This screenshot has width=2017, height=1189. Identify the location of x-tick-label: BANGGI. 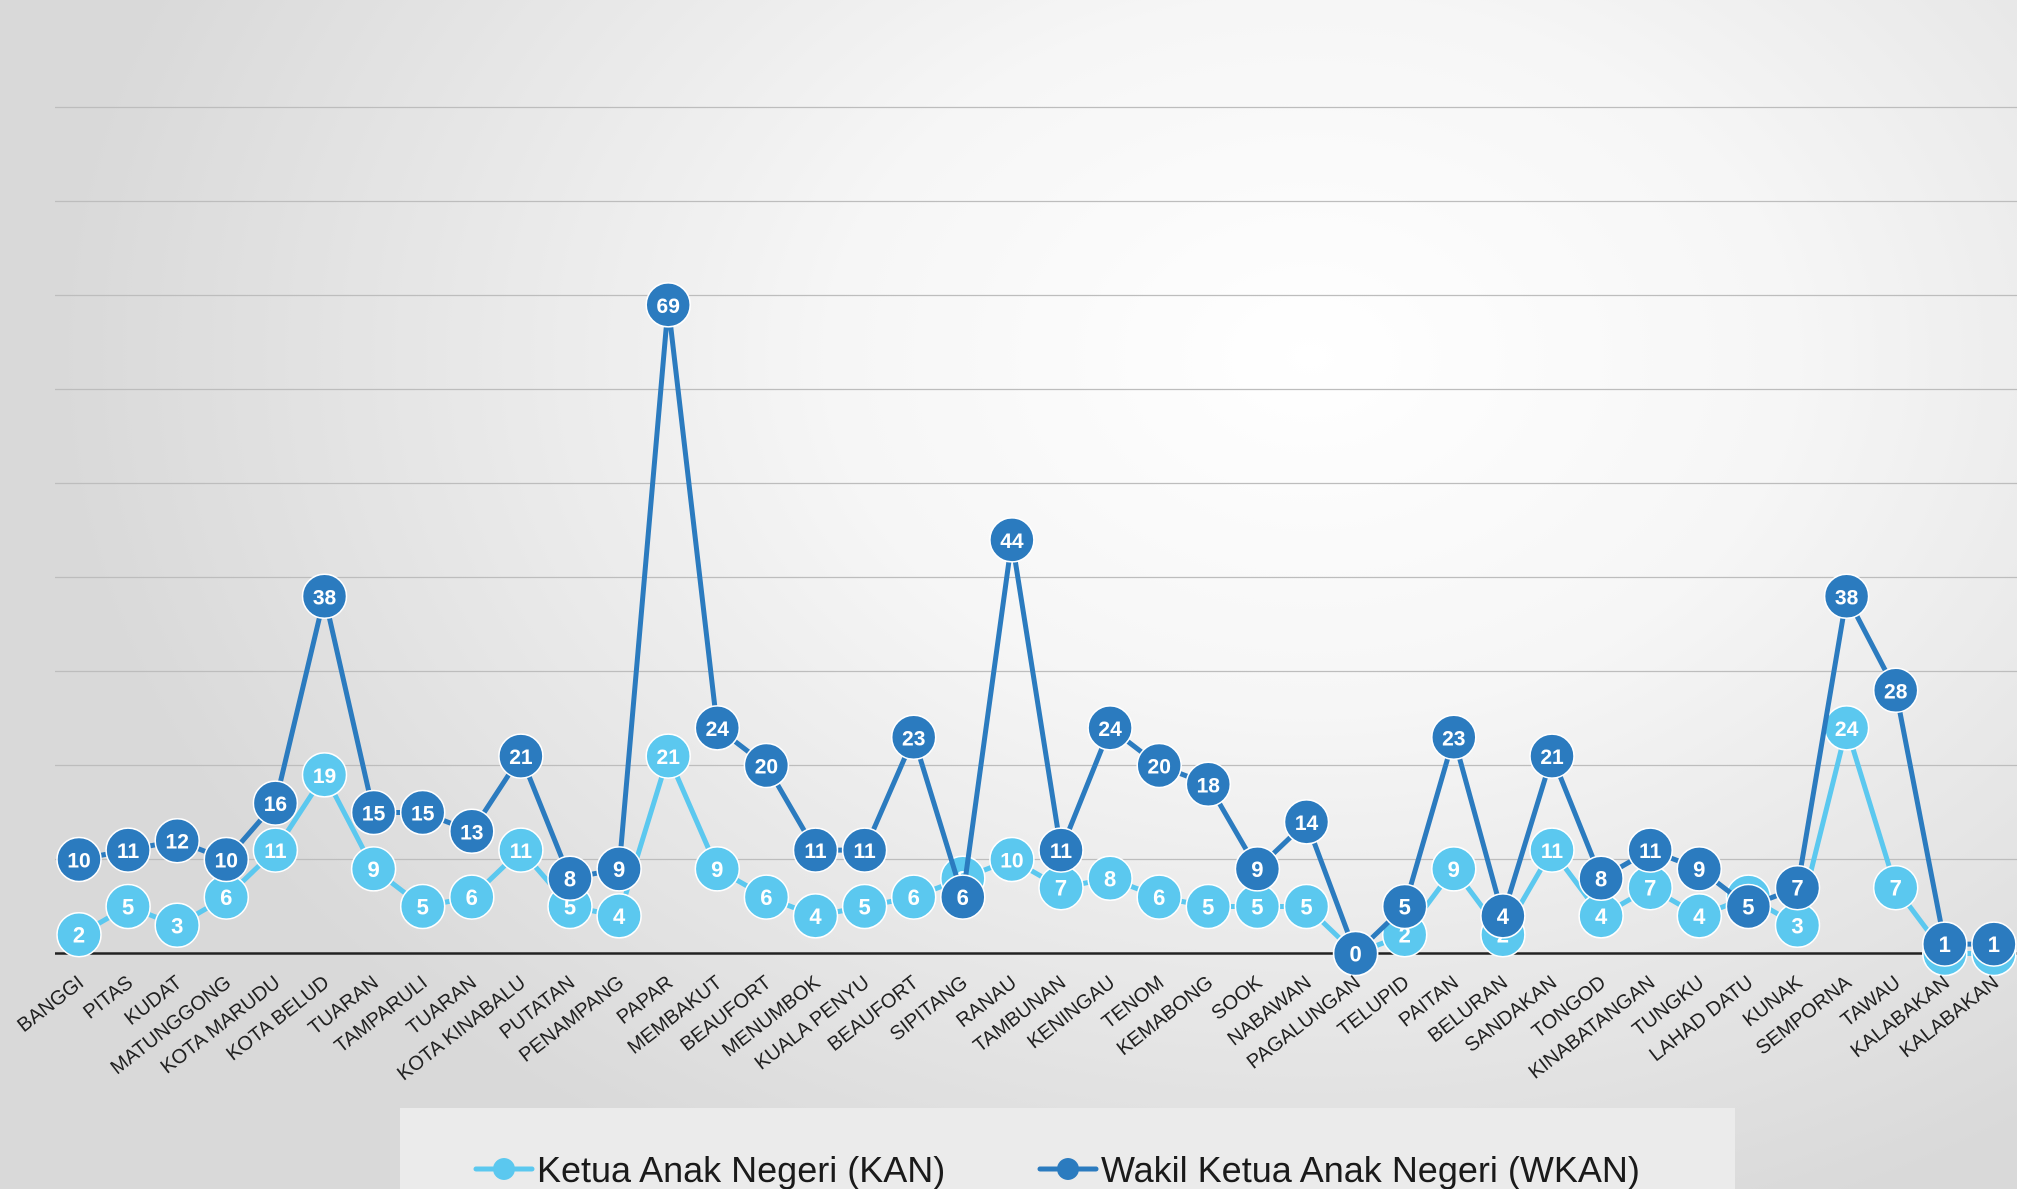
(50, 1004).